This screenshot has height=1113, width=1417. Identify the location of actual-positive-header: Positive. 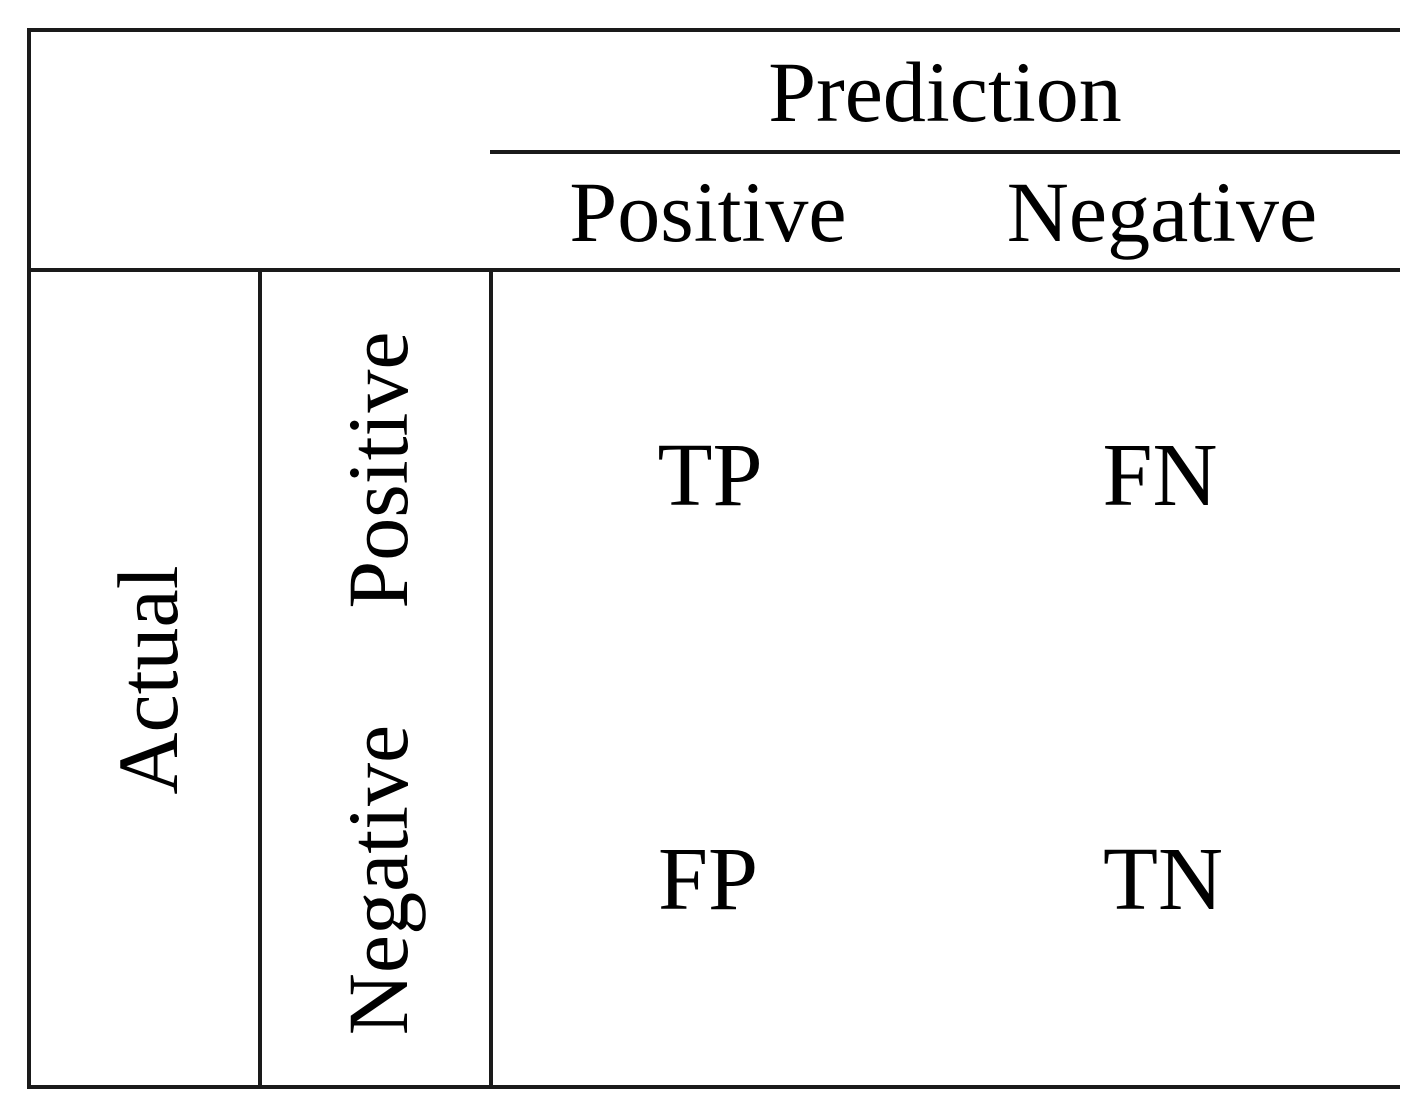
(378, 470).